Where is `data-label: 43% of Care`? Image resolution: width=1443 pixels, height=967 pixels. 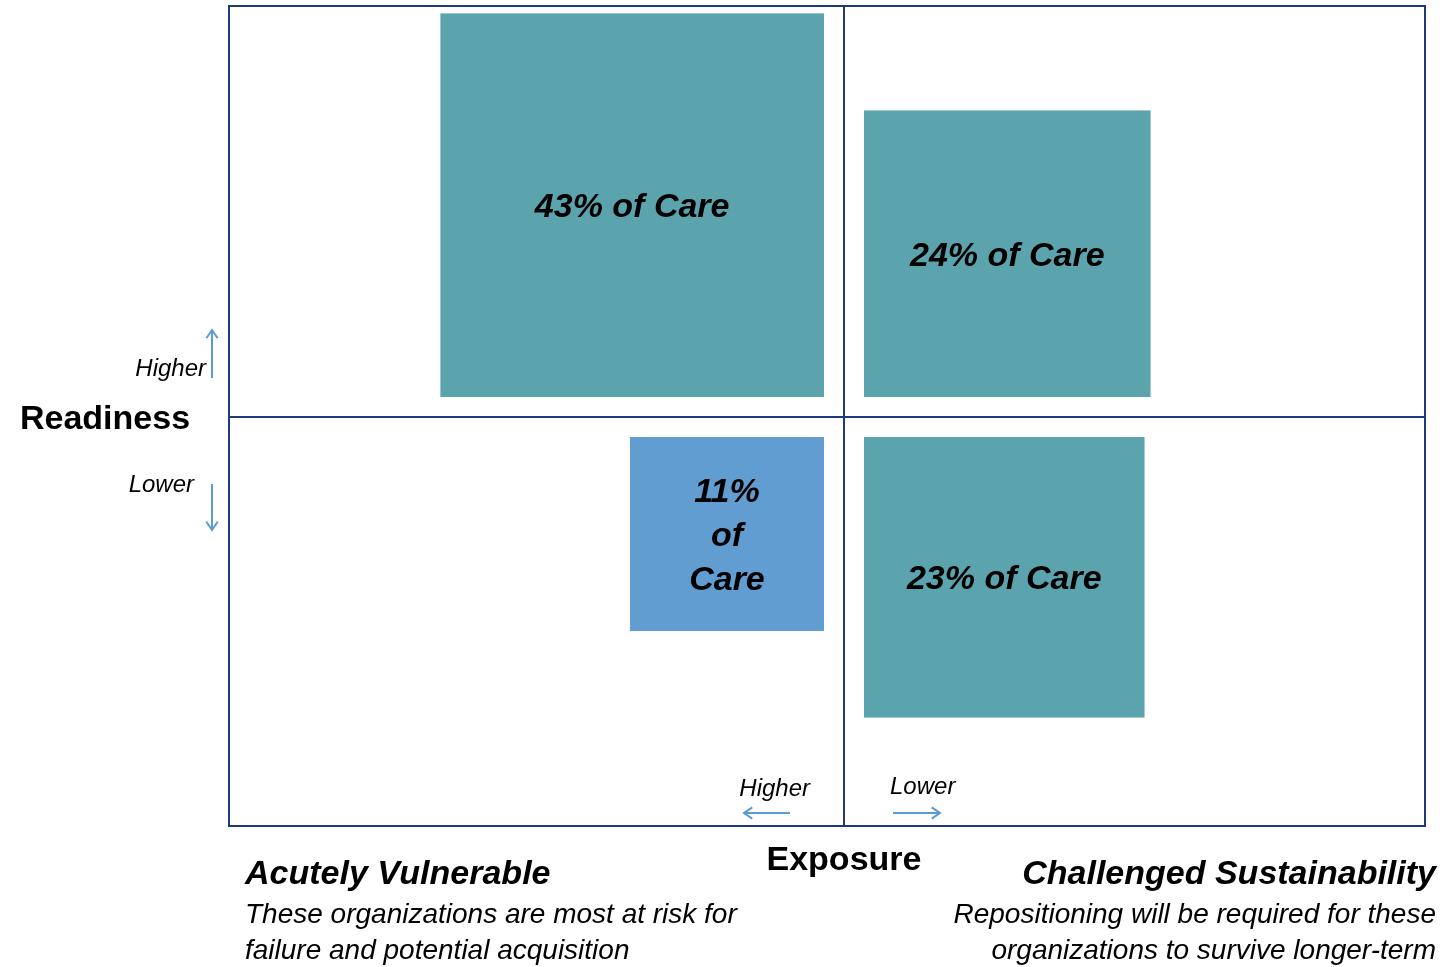
data-label: 43% of Care is located at coordinates (631, 205).